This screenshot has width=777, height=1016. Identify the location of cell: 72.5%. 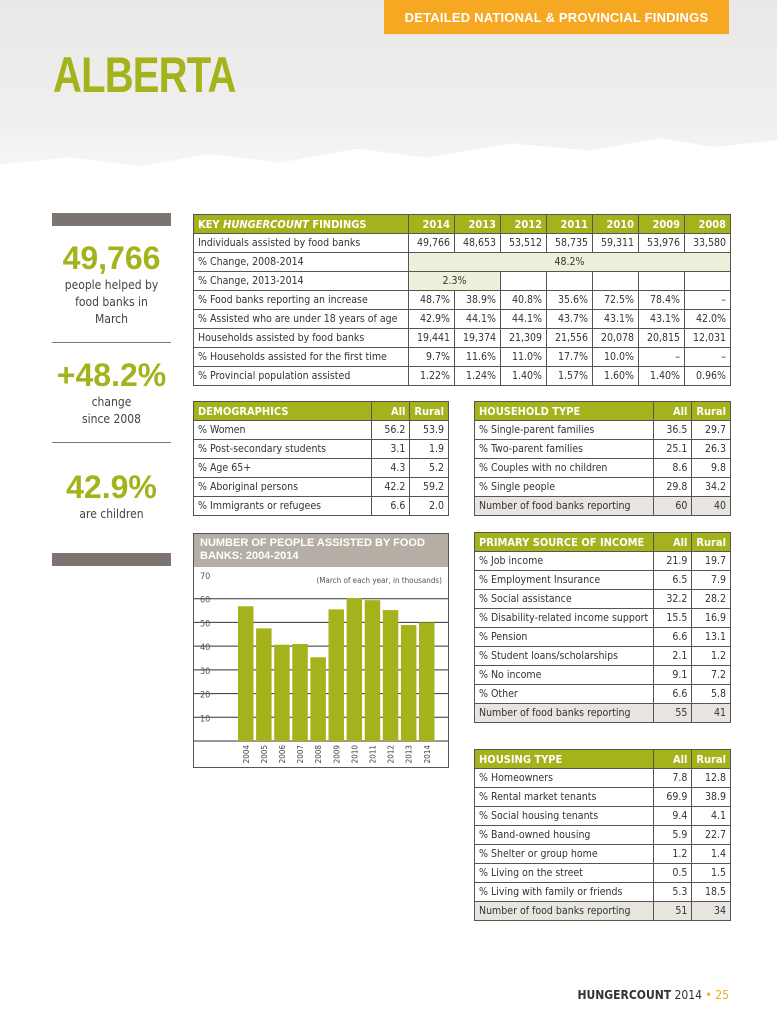
(615, 300).